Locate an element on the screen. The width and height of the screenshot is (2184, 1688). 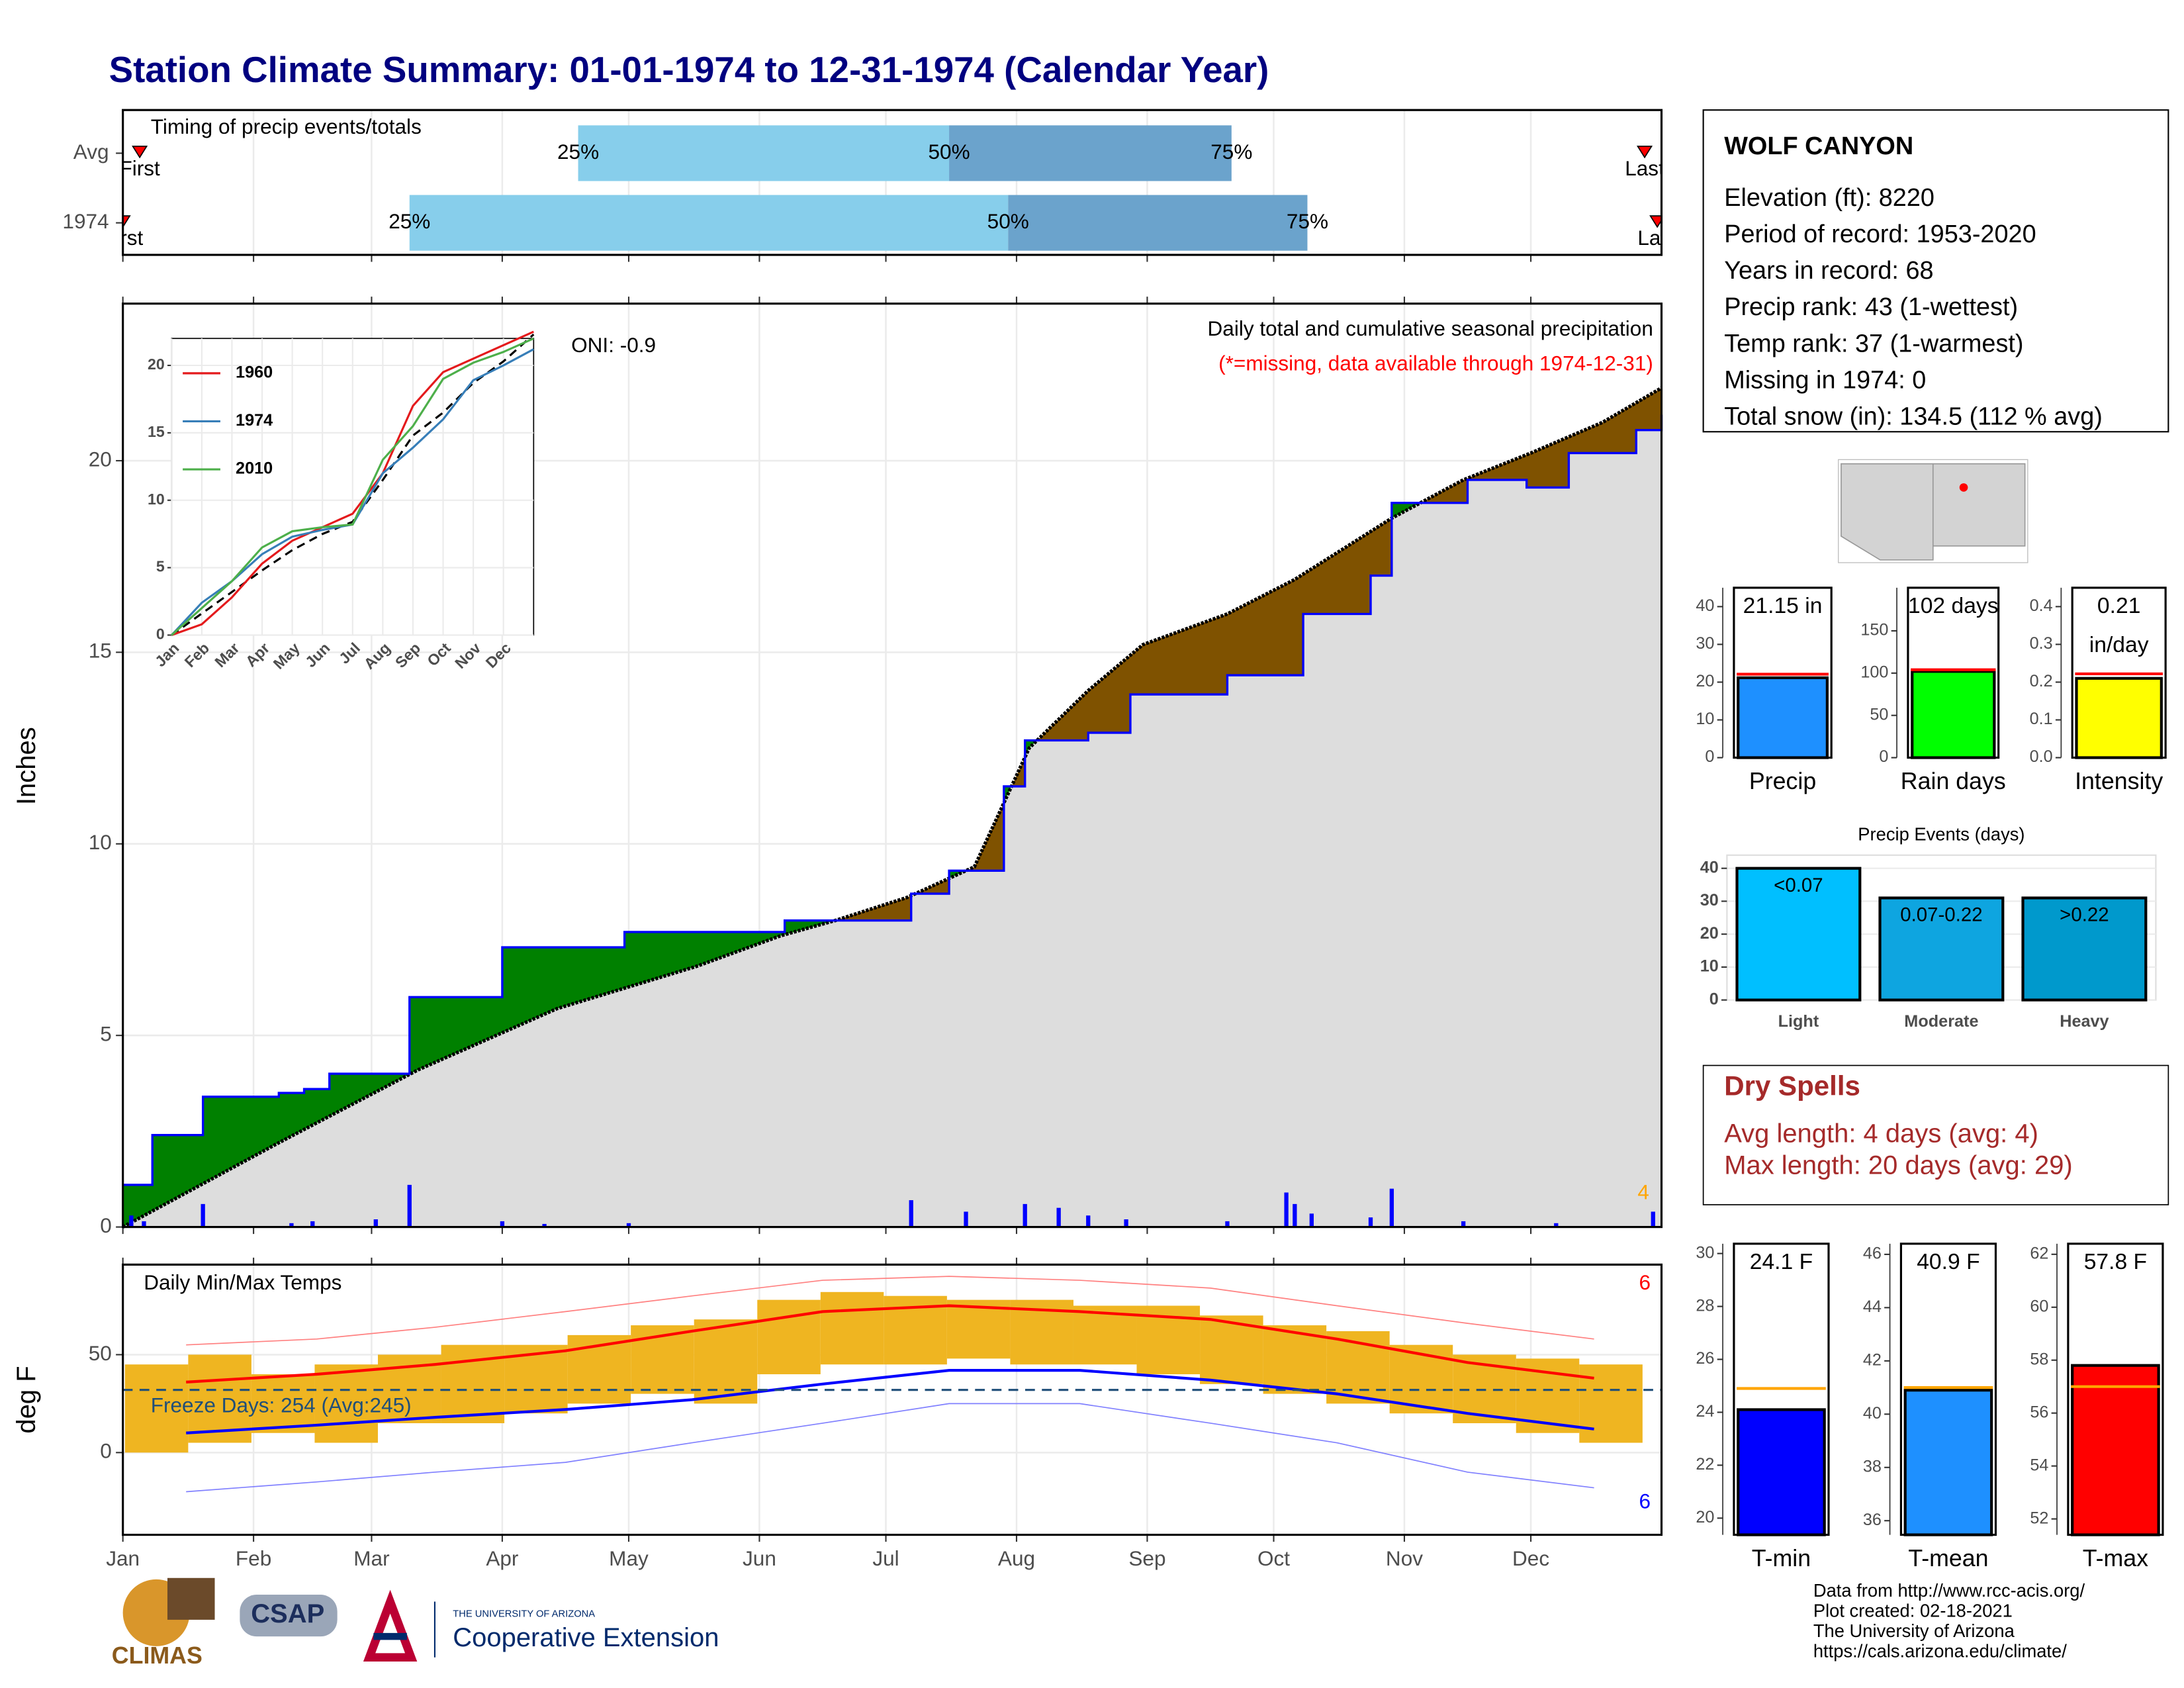
y-axis-title: deg F is located at coordinates (26, 1399).